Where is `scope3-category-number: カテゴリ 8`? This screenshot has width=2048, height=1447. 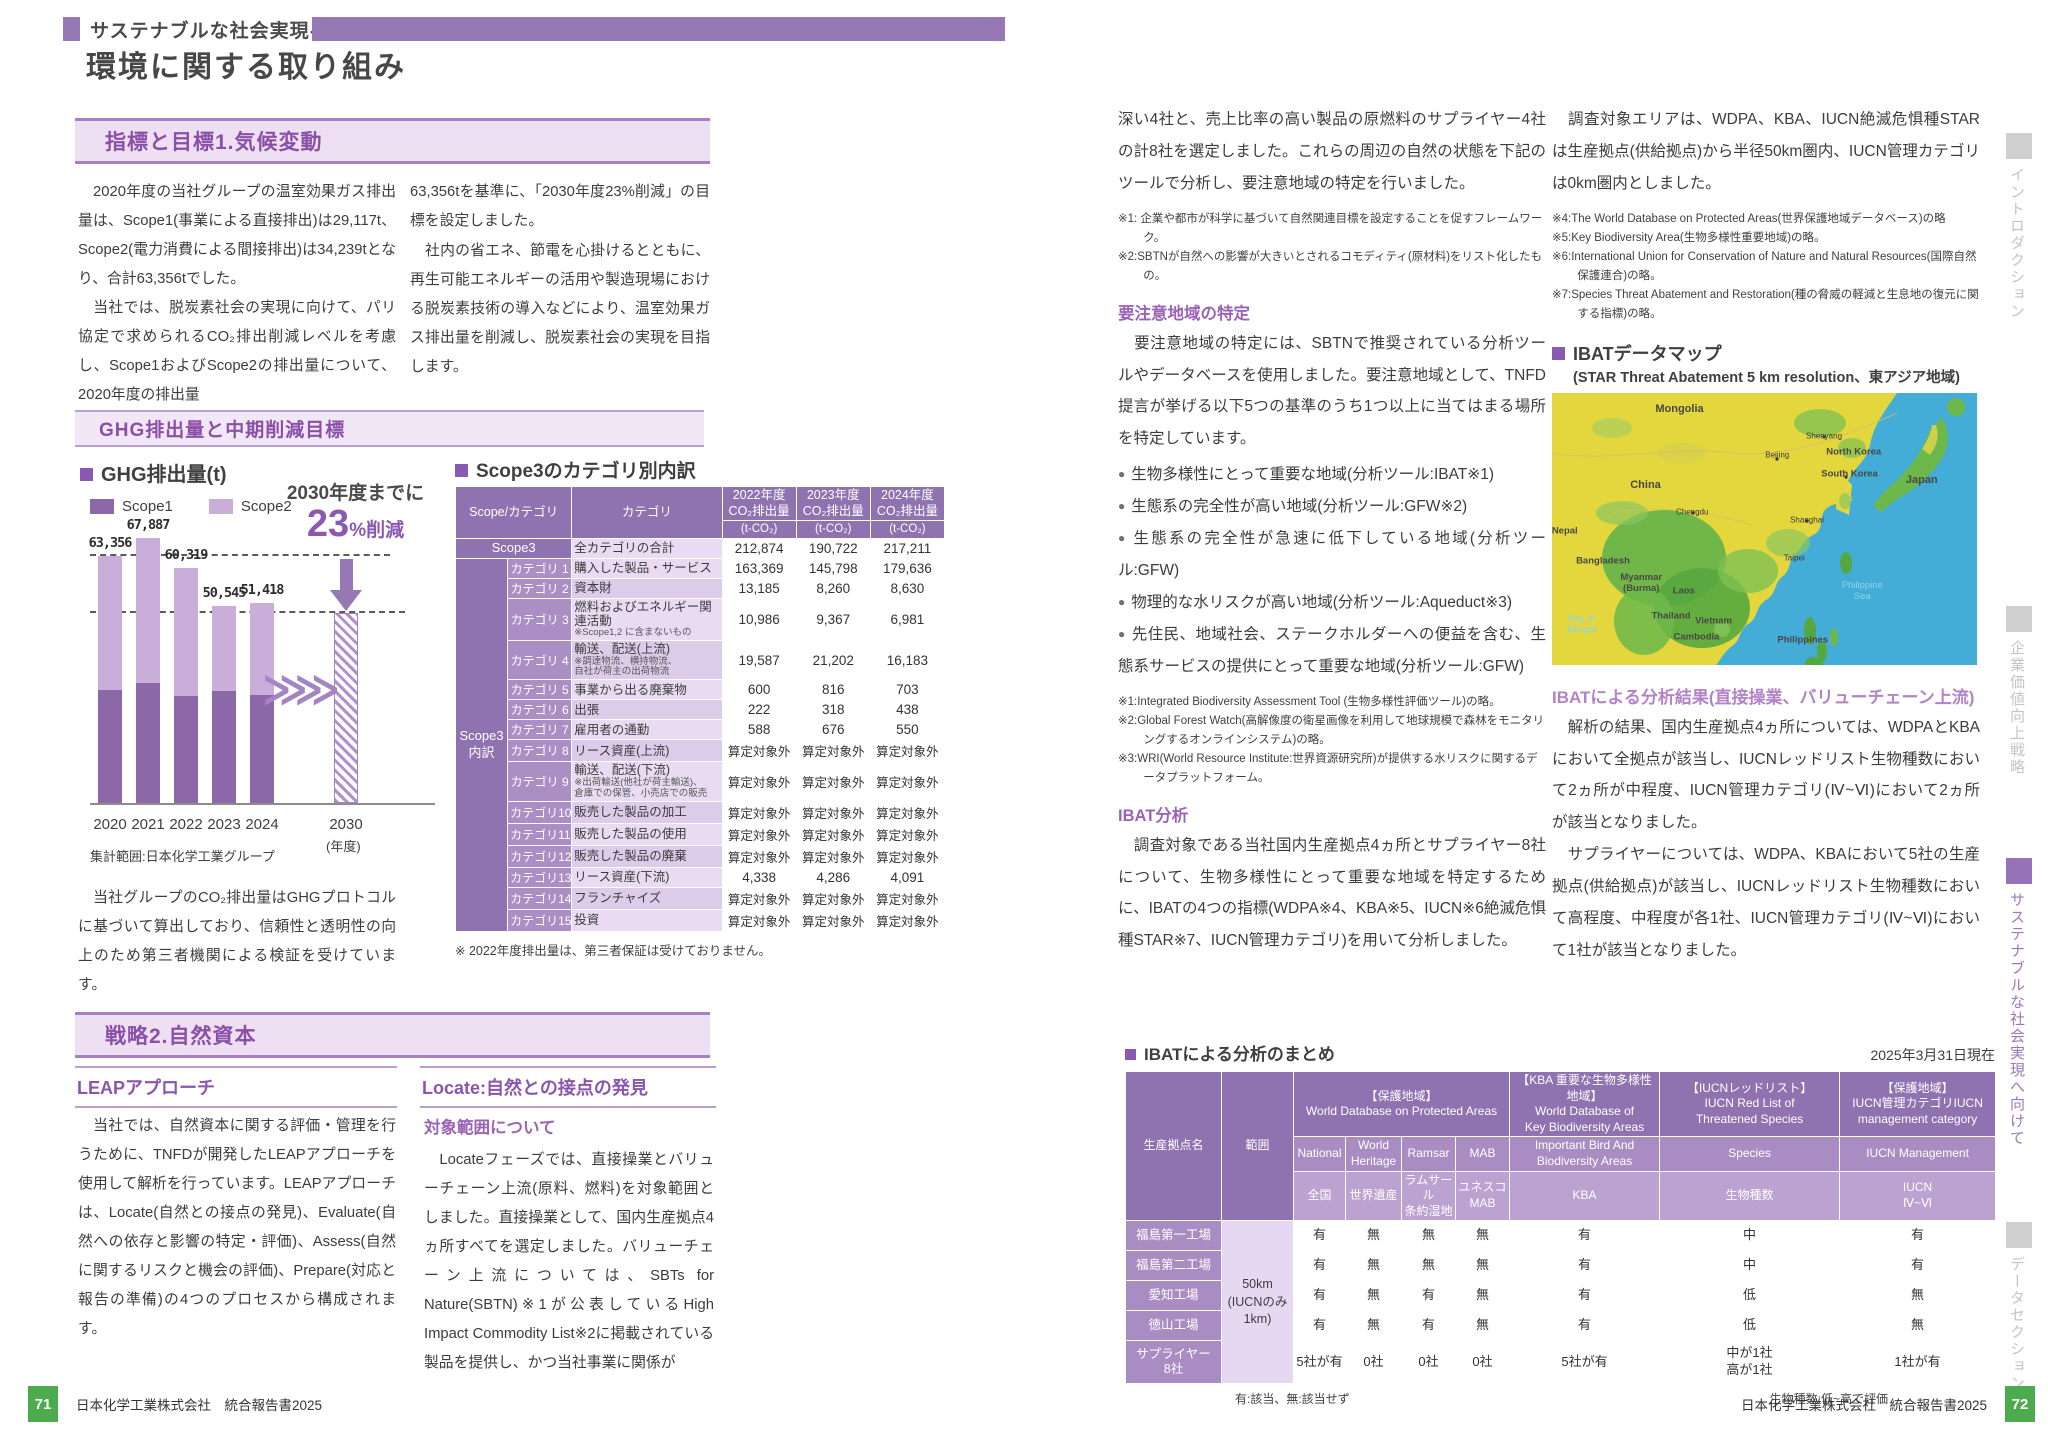
scope3-category-number: カテゴリ 8 is located at coordinates (540, 751).